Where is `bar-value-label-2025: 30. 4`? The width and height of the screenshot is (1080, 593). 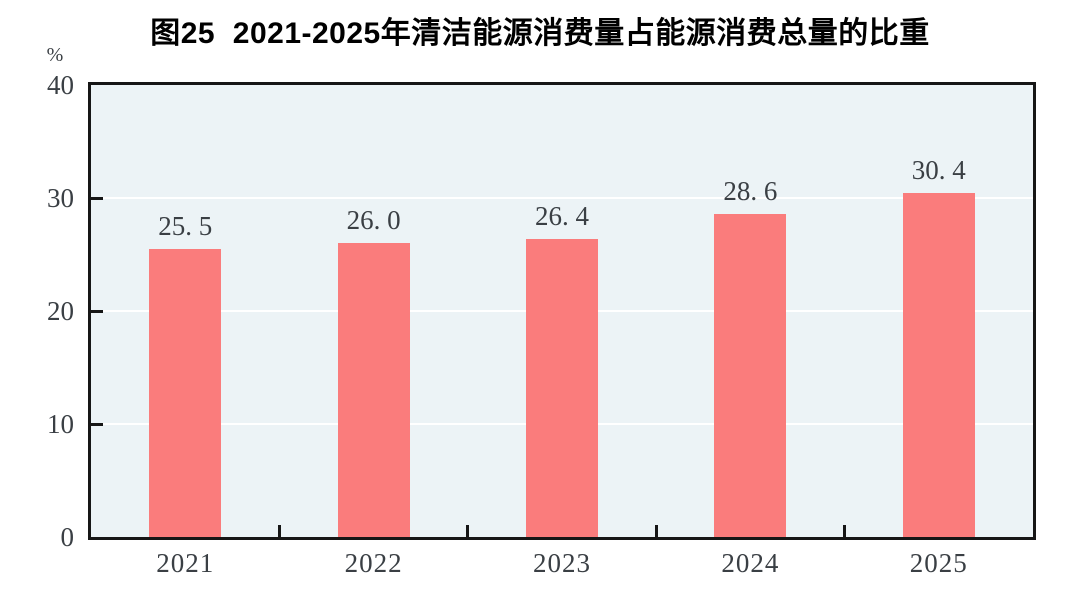
bar-value-label-2025: 30. 4 is located at coordinates (938, 170).